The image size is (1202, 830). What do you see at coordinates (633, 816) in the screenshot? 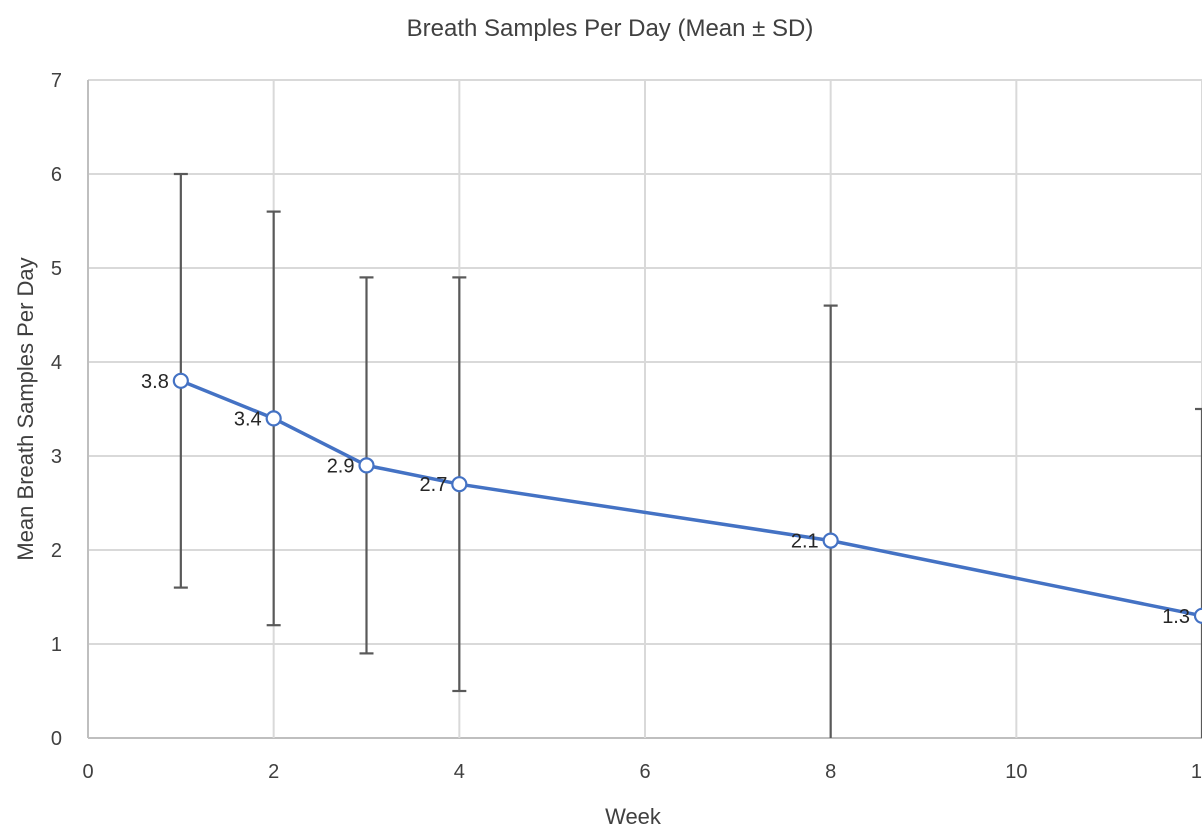
I see `x-axis-label: Week` at bounding box center [633, 816].